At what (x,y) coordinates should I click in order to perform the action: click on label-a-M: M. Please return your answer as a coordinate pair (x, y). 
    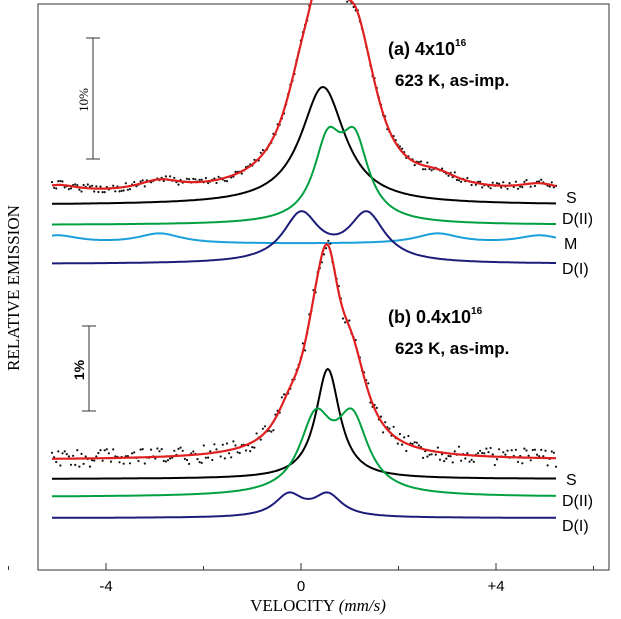
    Looking at the image, I should click on (570, 244).